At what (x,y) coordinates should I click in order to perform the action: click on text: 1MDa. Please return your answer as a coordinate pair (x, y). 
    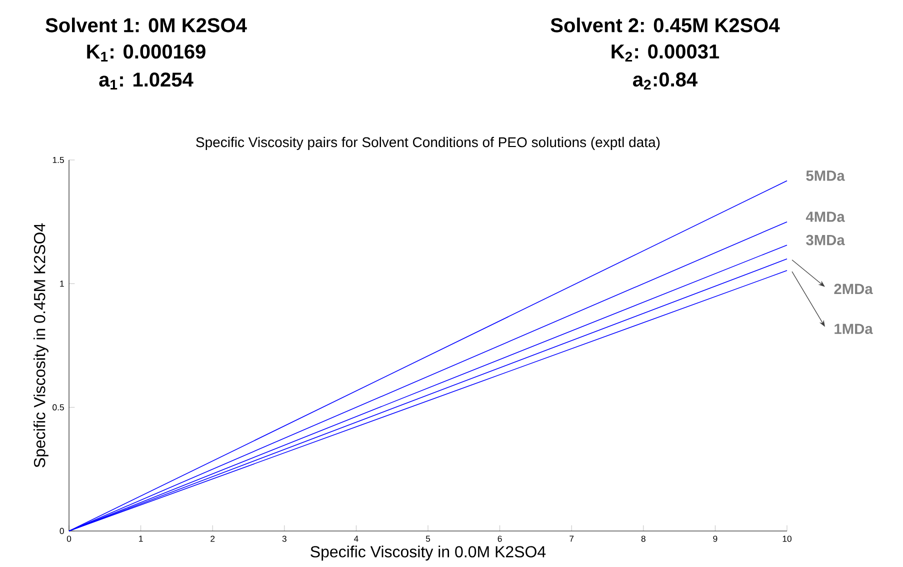
    Looking at the image, I should click on (853, 329).